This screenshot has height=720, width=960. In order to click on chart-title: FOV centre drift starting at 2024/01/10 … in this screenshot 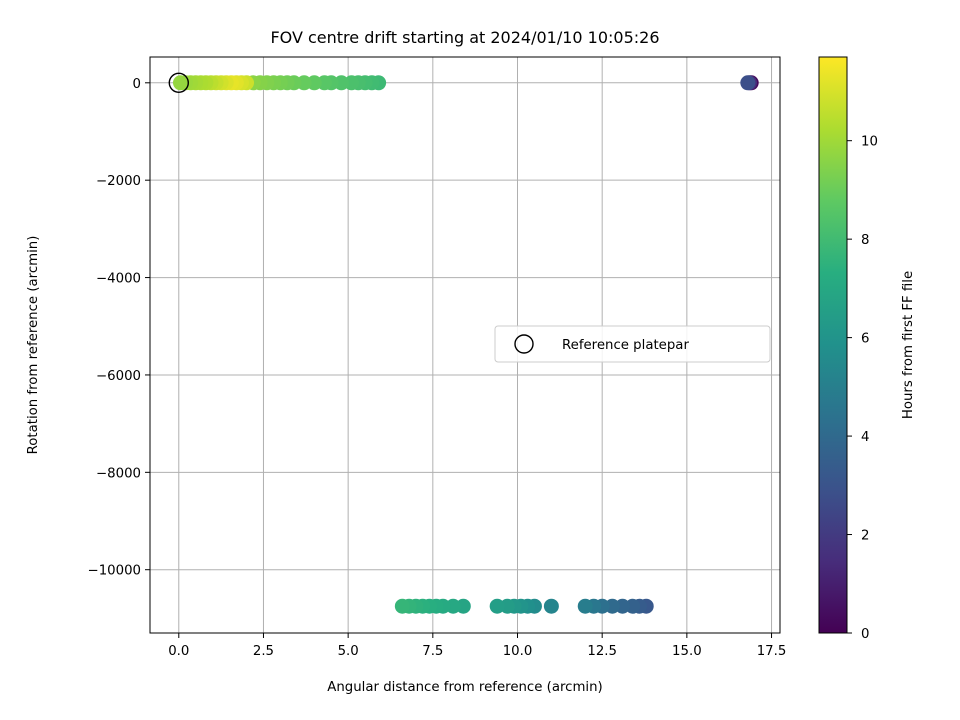, I will do `click(464, 37)`.